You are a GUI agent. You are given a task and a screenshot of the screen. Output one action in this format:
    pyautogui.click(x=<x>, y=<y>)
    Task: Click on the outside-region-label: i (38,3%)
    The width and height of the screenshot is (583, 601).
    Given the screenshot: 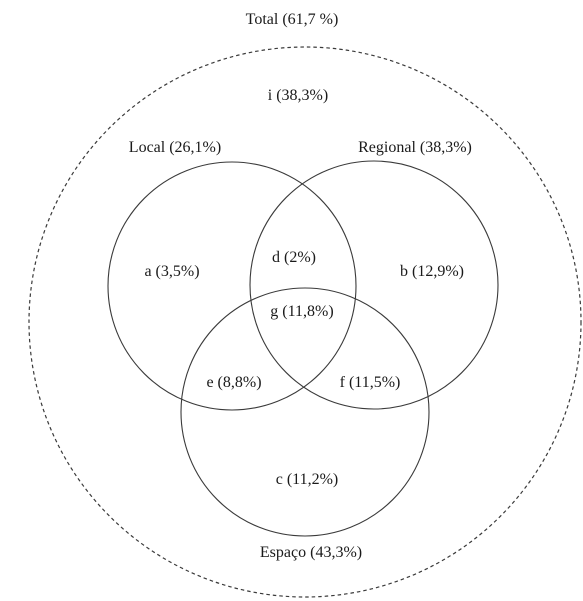 What is the action you would take?
    pyautogui.click(x=298, y=95)
    